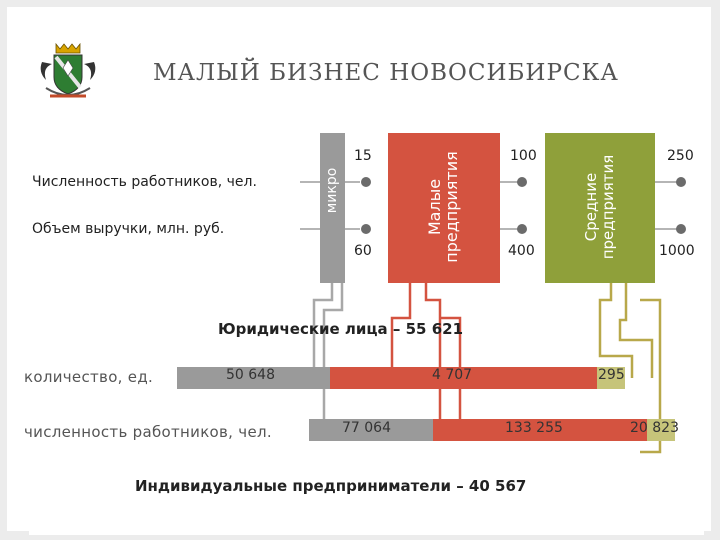 This screenshot has height=540, width=720. I want to click on threshold-revenue-small: 400, so click(521, 251).